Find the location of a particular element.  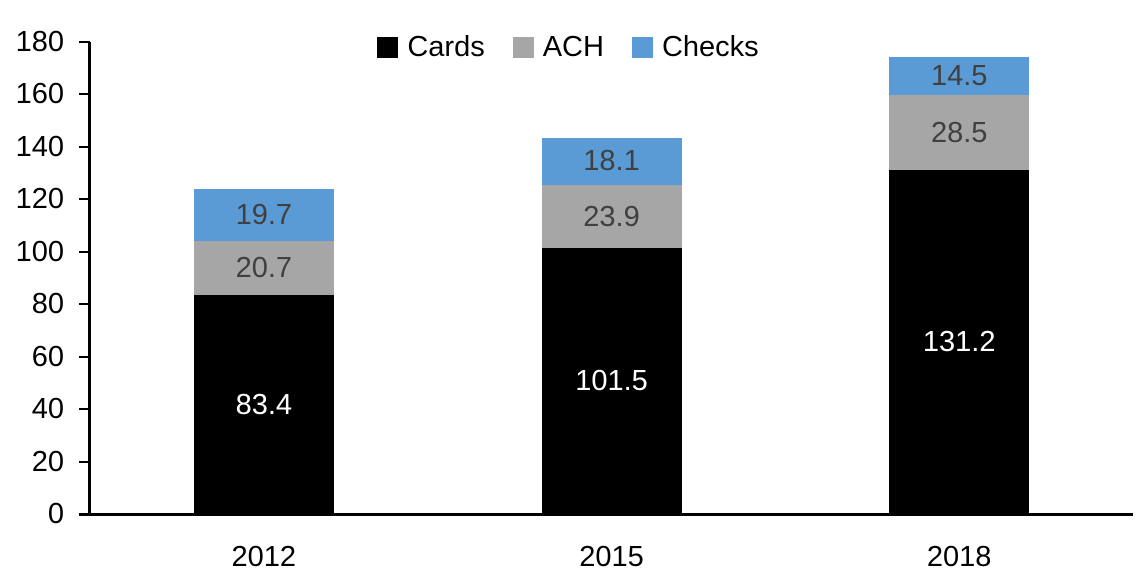

y-axis-tick-label: 120 is located at coordinates (39, 199).